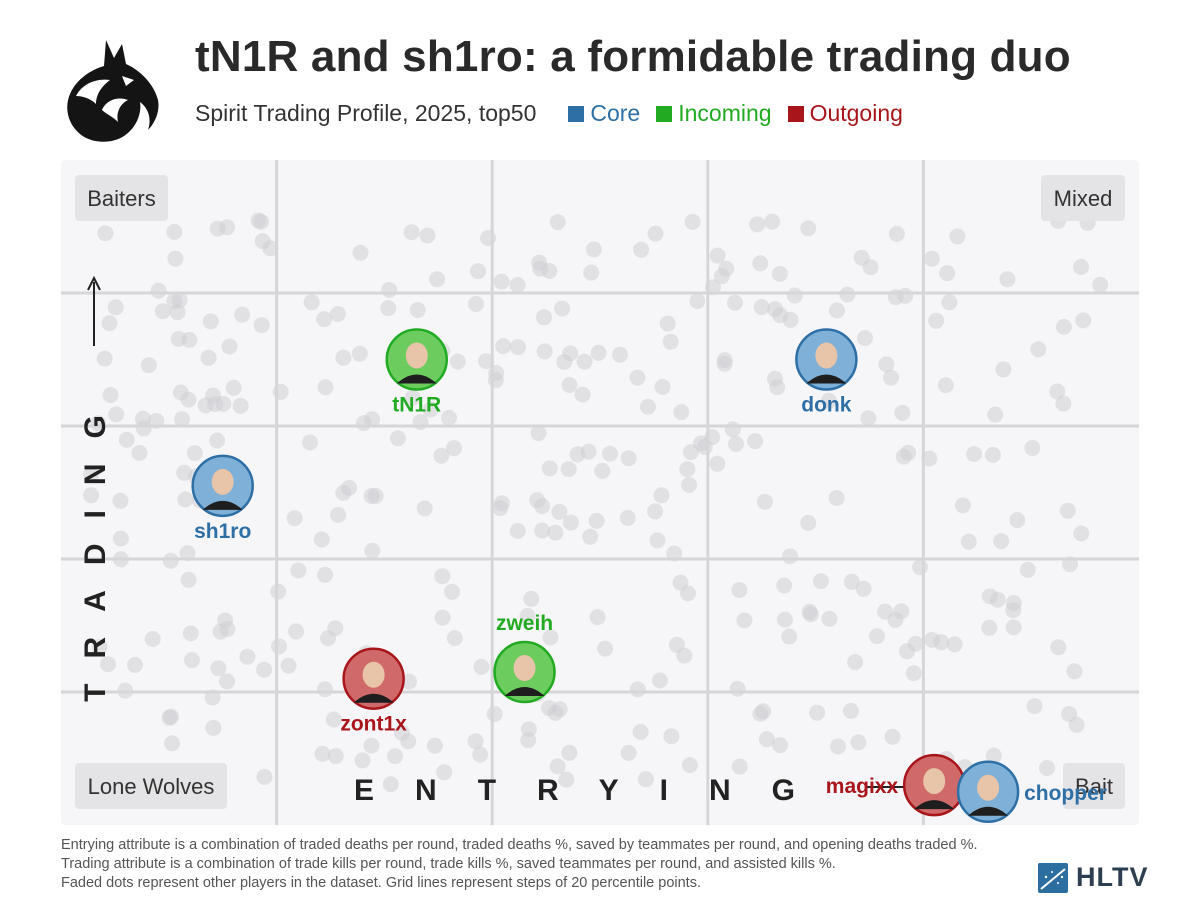  I want to click on chart-subtitle: Spirit Trading Profile, 2025, top50, so click(366, 113).